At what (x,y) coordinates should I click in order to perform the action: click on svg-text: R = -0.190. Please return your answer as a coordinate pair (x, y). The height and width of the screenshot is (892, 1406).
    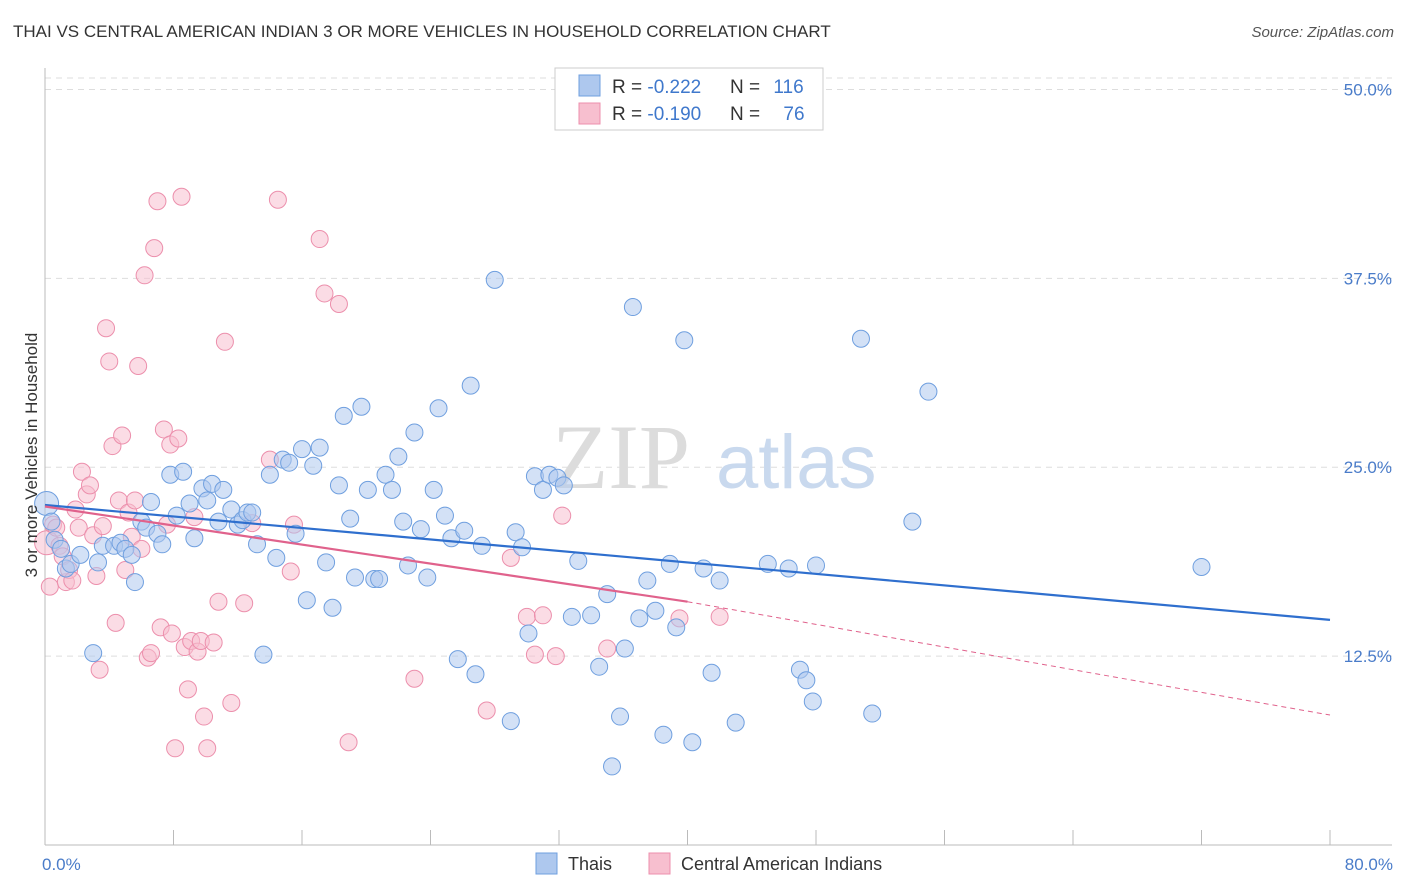
    Looking at the image, I should click on (656, 114).